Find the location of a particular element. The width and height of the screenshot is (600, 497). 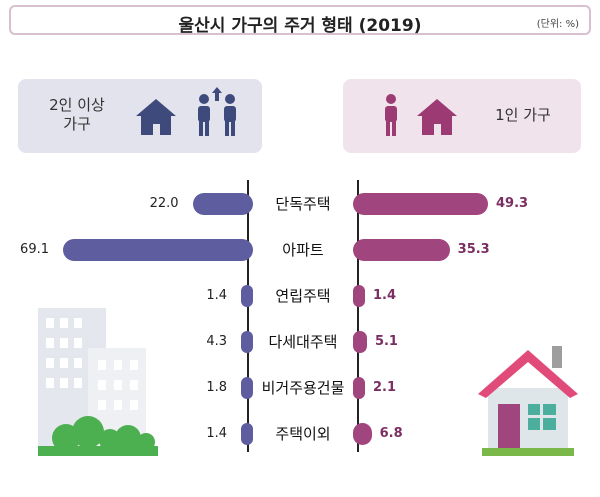

category-label: 아파트 is located at coordinates (303, 250).